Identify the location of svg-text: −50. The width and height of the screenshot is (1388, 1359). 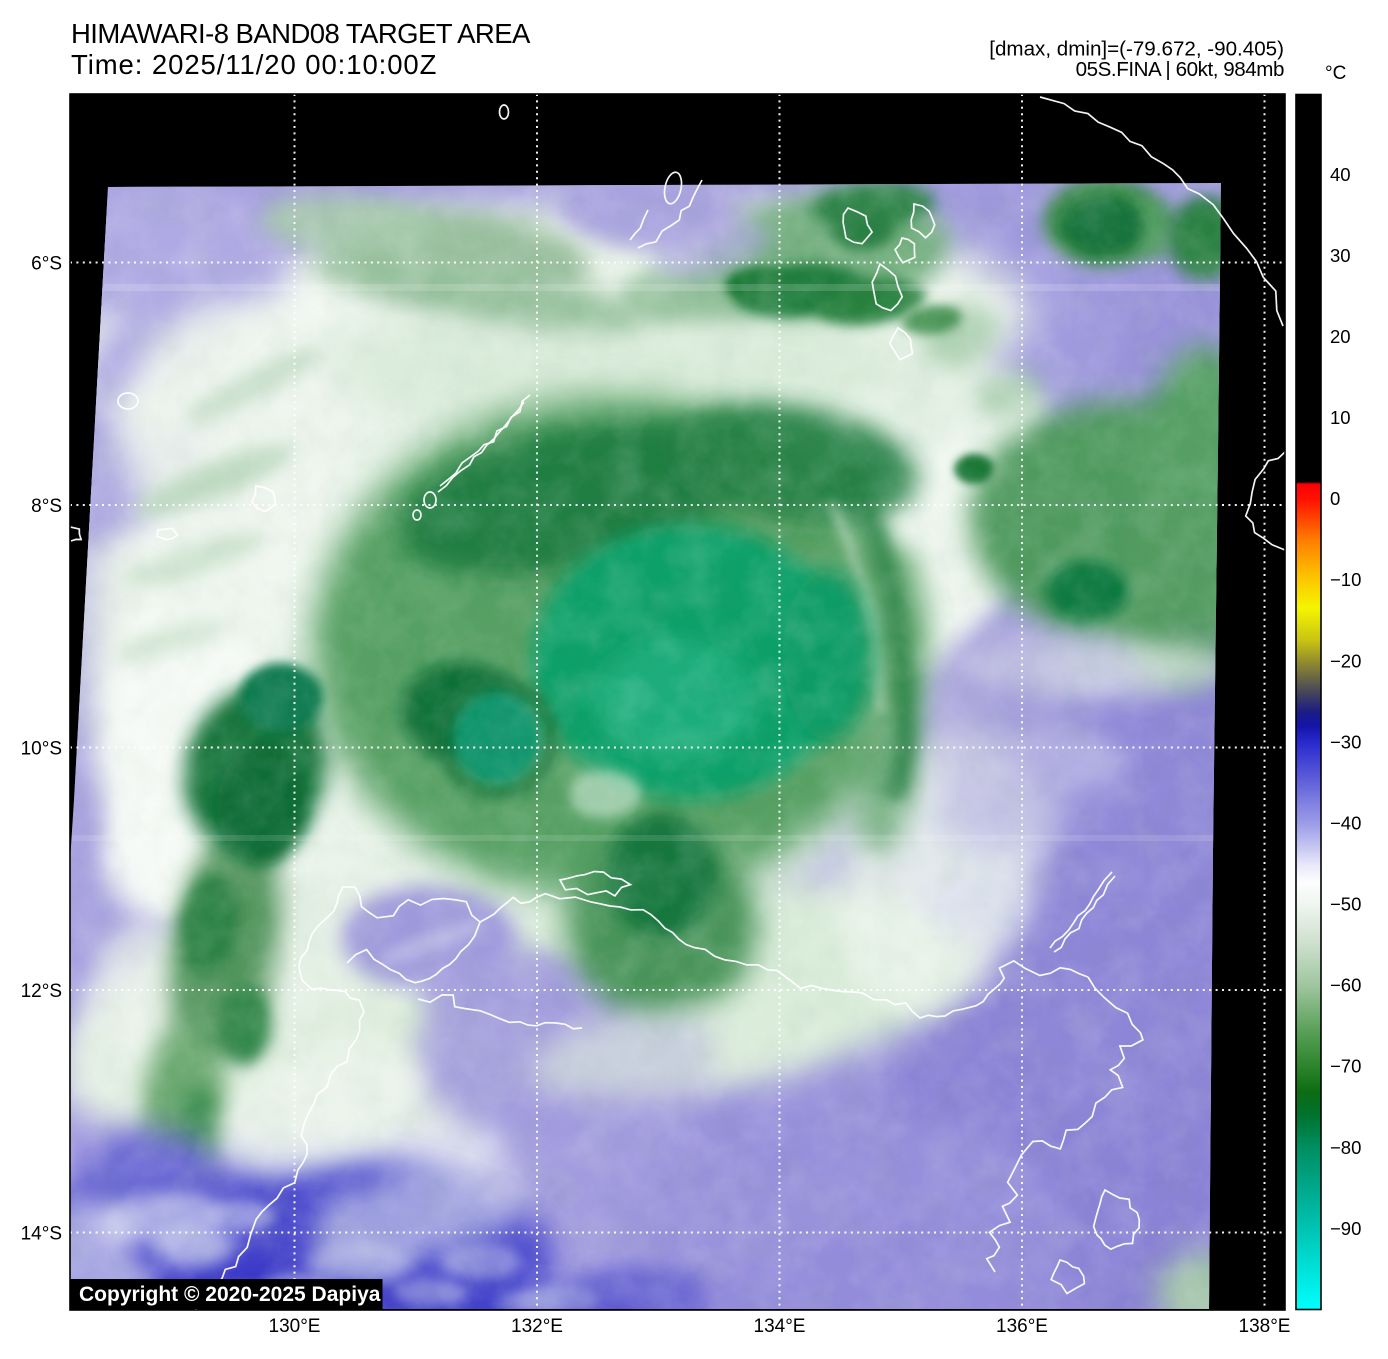
(1345, 904).